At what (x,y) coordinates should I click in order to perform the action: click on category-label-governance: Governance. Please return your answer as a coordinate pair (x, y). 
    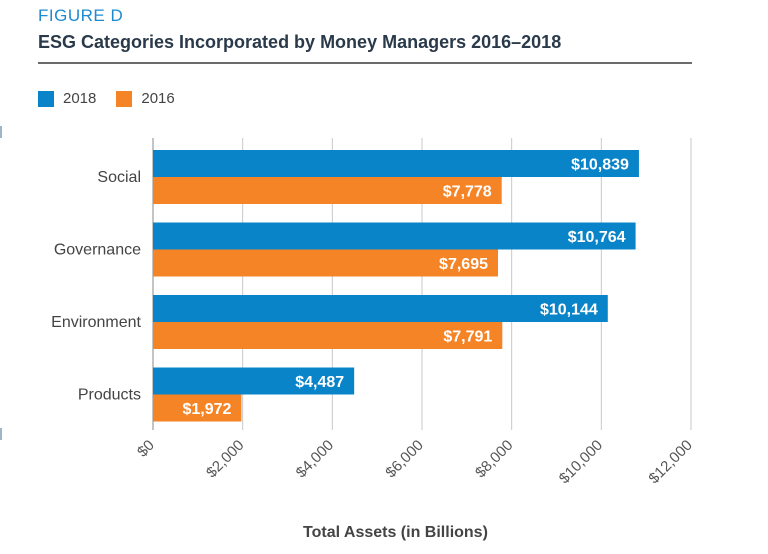
    Looking at the image, I should click on (97, 250).